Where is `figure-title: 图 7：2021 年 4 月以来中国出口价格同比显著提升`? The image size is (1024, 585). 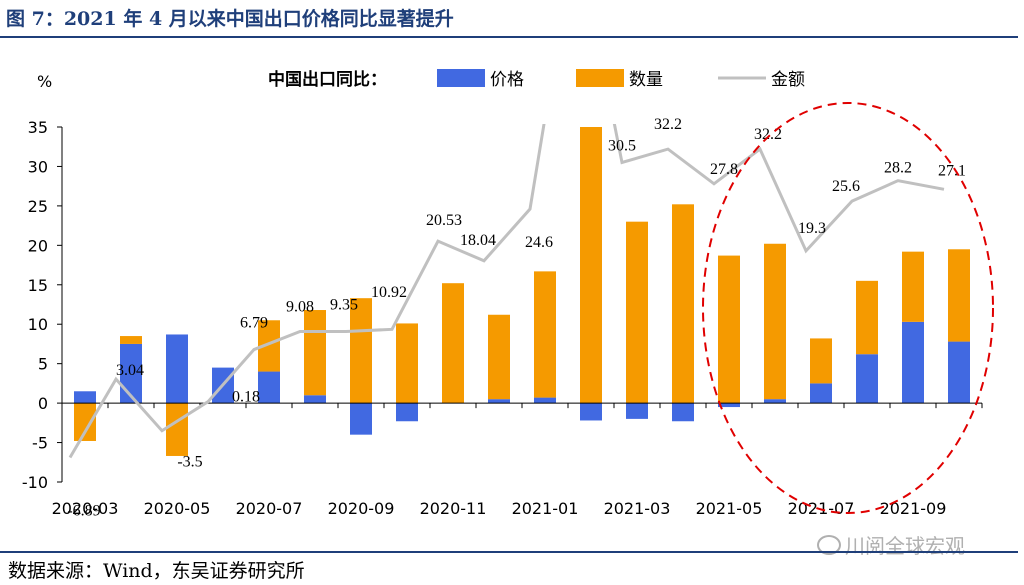
figure-title: 图 7：2021 年 4 月以来中国出口价格同比显著提升 is located at coordinates (230, 19).